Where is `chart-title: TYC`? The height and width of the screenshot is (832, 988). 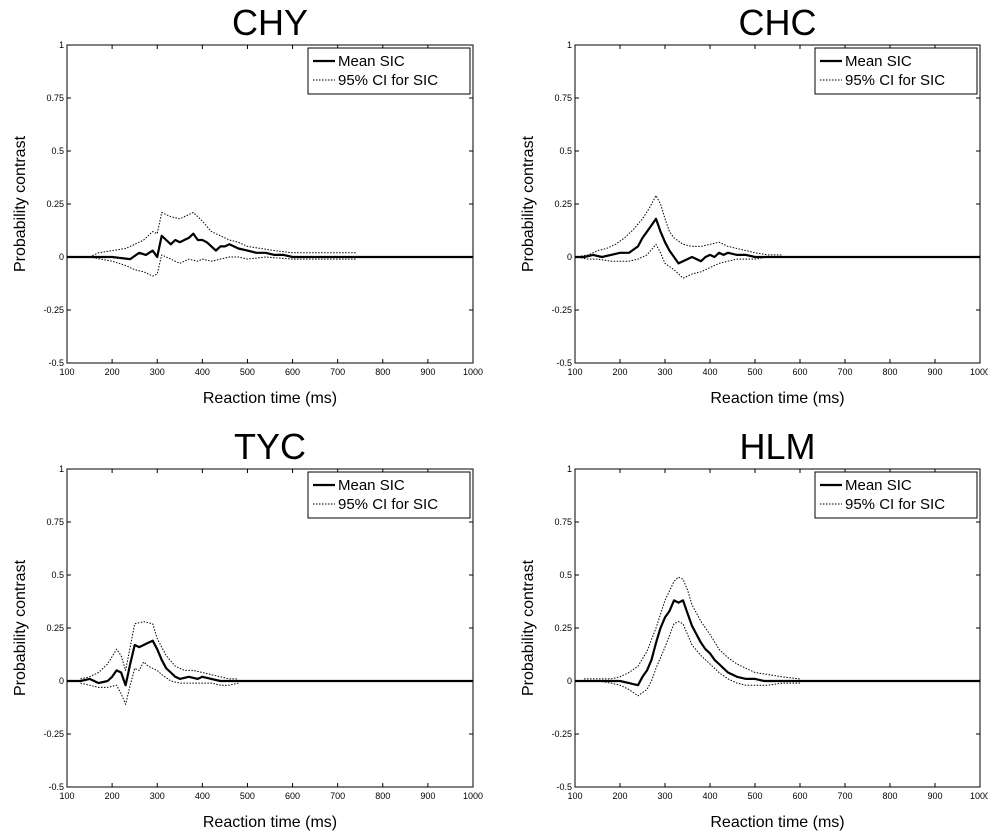
chart-title: TYC is located at coordinates (270, 446).